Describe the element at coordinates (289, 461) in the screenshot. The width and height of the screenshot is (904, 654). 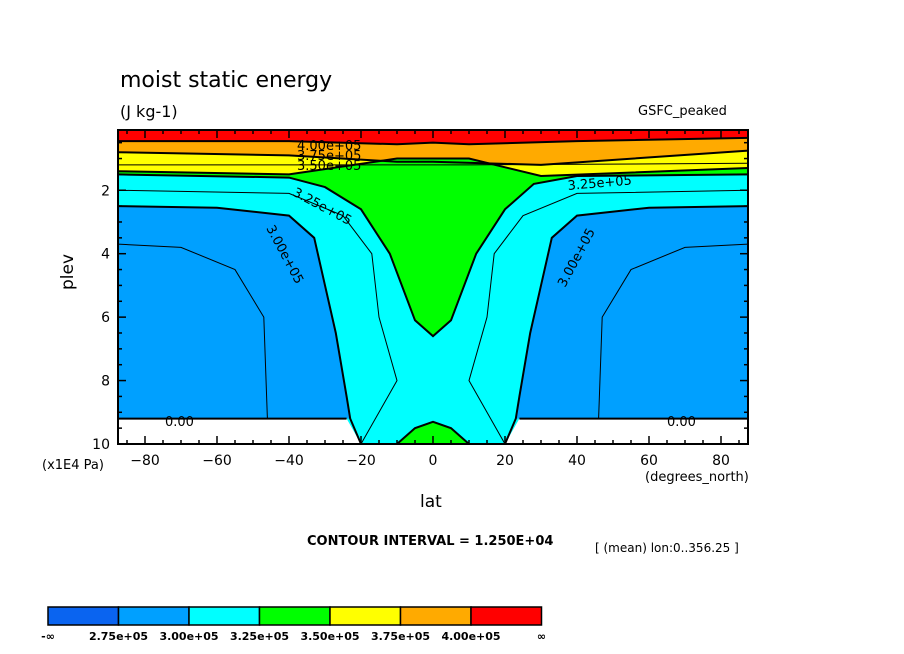
I see `x-tick-label: −40` at that location.